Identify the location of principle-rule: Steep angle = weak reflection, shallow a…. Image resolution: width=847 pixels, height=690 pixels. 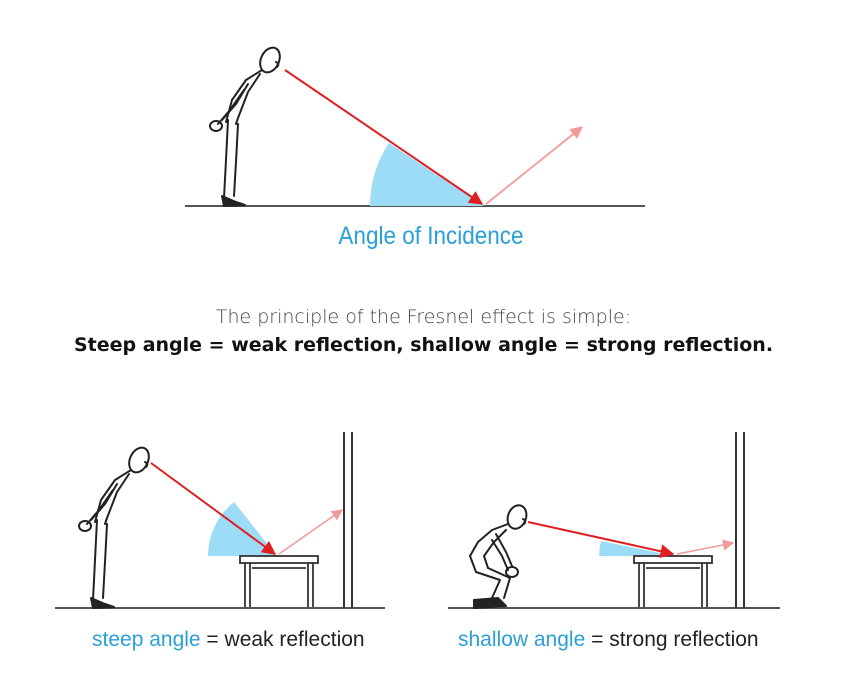
(423, 345).